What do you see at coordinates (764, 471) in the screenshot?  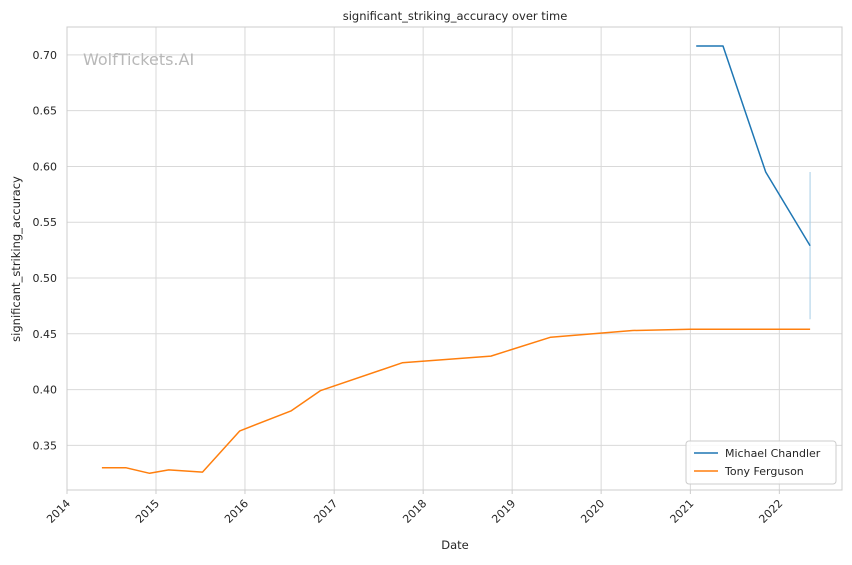 I see `legend-label-tony-ferguson: Tony Ferguson` at bounding box center [764, 471].